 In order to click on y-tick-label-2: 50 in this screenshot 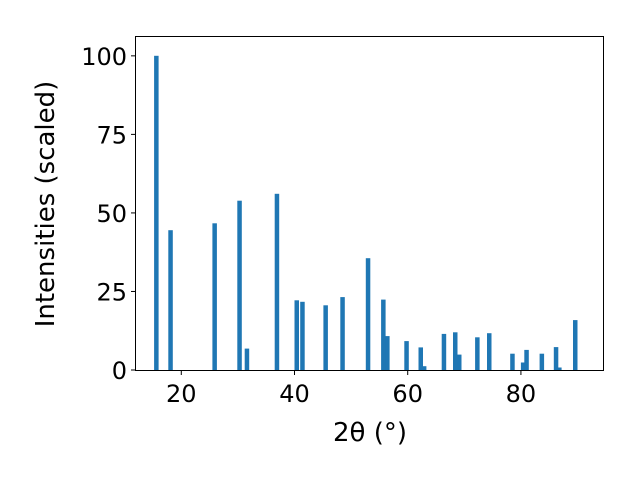, I will do `click(111, 214)`.